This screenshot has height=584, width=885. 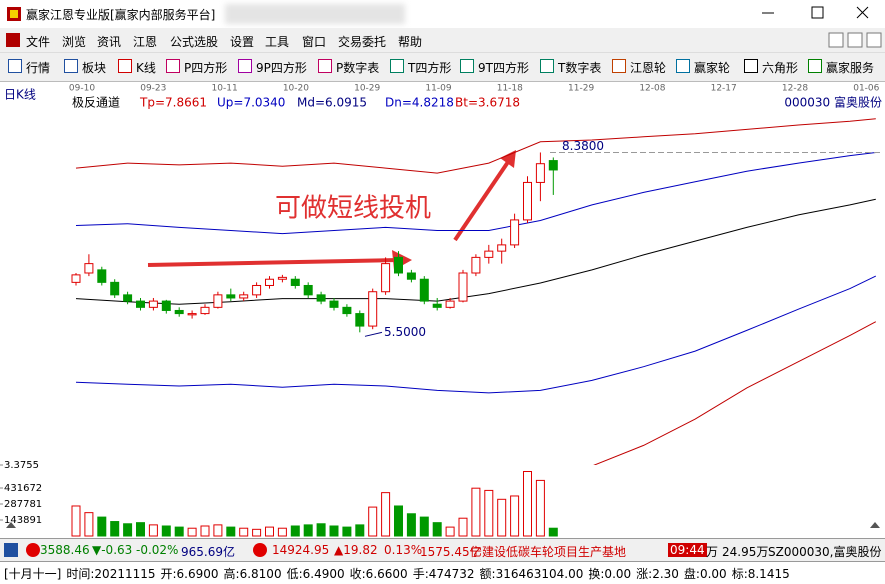 What do you see at coordinates (281, 68) in the screenshot?
I see `toolbar-button: 9P四方形` at bounding box center [281, 68].